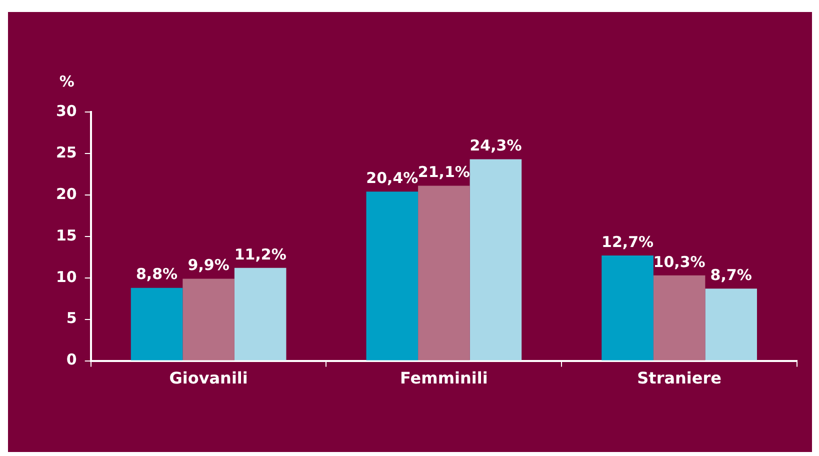 The image size is (819, 456). I want to click on data-label: 24,3%, so click(496, 145).